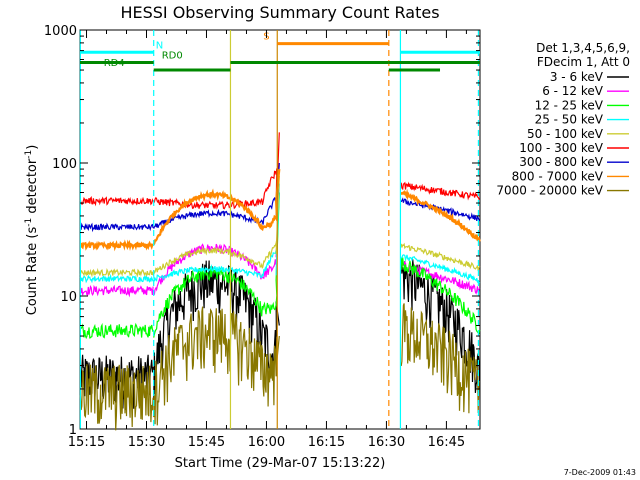 This screenshot has width=640, height=480. Describe the element at coordinates (272, 65) in the screenshot. I see `flag-bar-rd4: RD4` at that location.